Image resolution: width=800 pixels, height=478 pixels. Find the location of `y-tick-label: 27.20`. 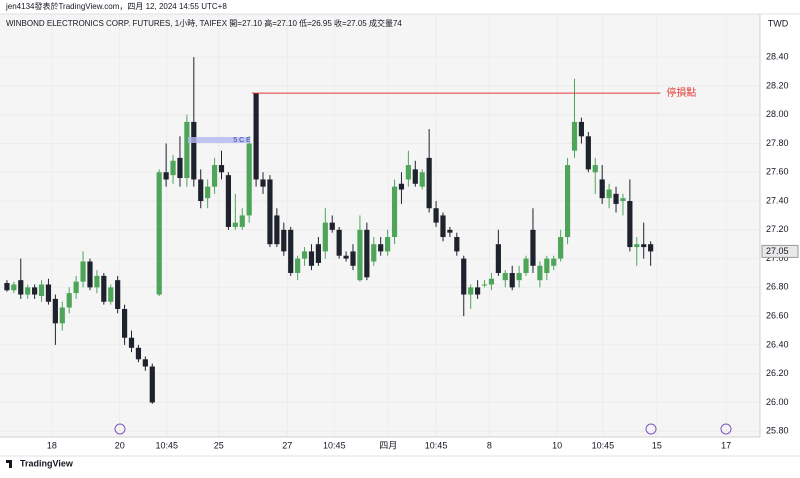

y-tick-label: 27.20 is located at coordinates (777, 229).